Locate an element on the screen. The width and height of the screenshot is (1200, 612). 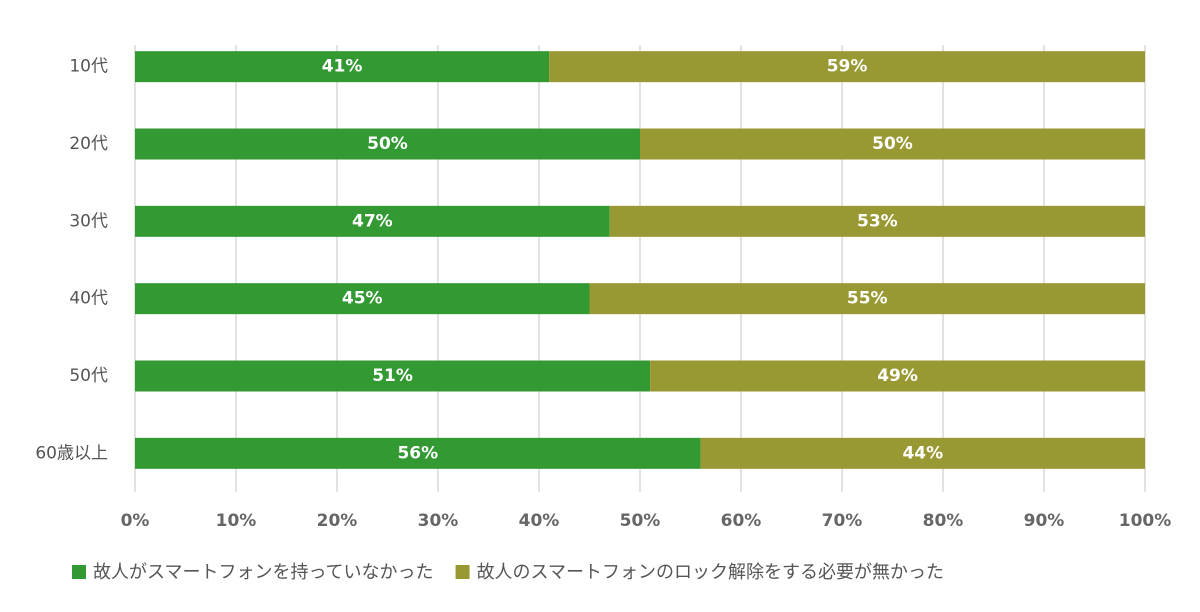
x-tick-label: 20% is located at coordinates (337, 521).